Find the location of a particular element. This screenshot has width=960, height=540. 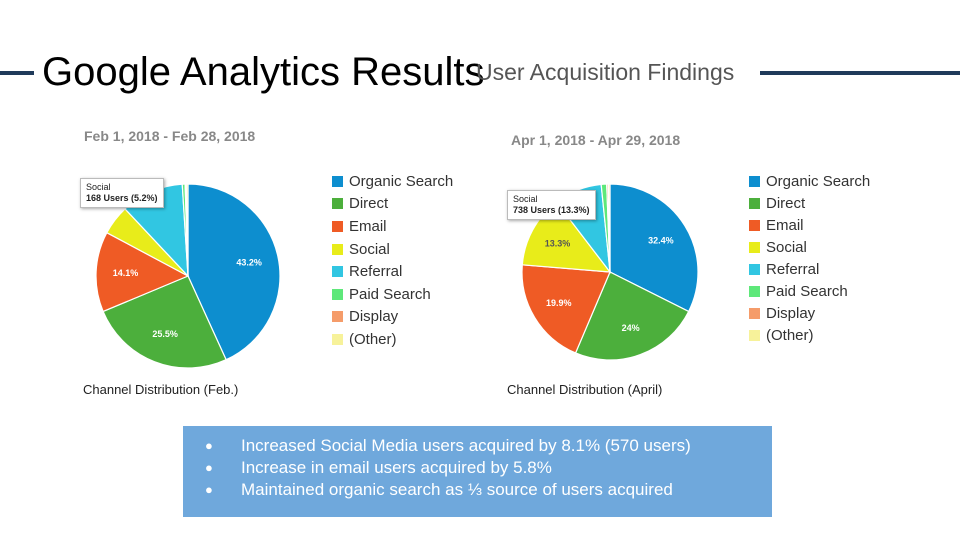

pie-chart: 43.2% 25.5% 14.1% is located at coordinates (188, 276).